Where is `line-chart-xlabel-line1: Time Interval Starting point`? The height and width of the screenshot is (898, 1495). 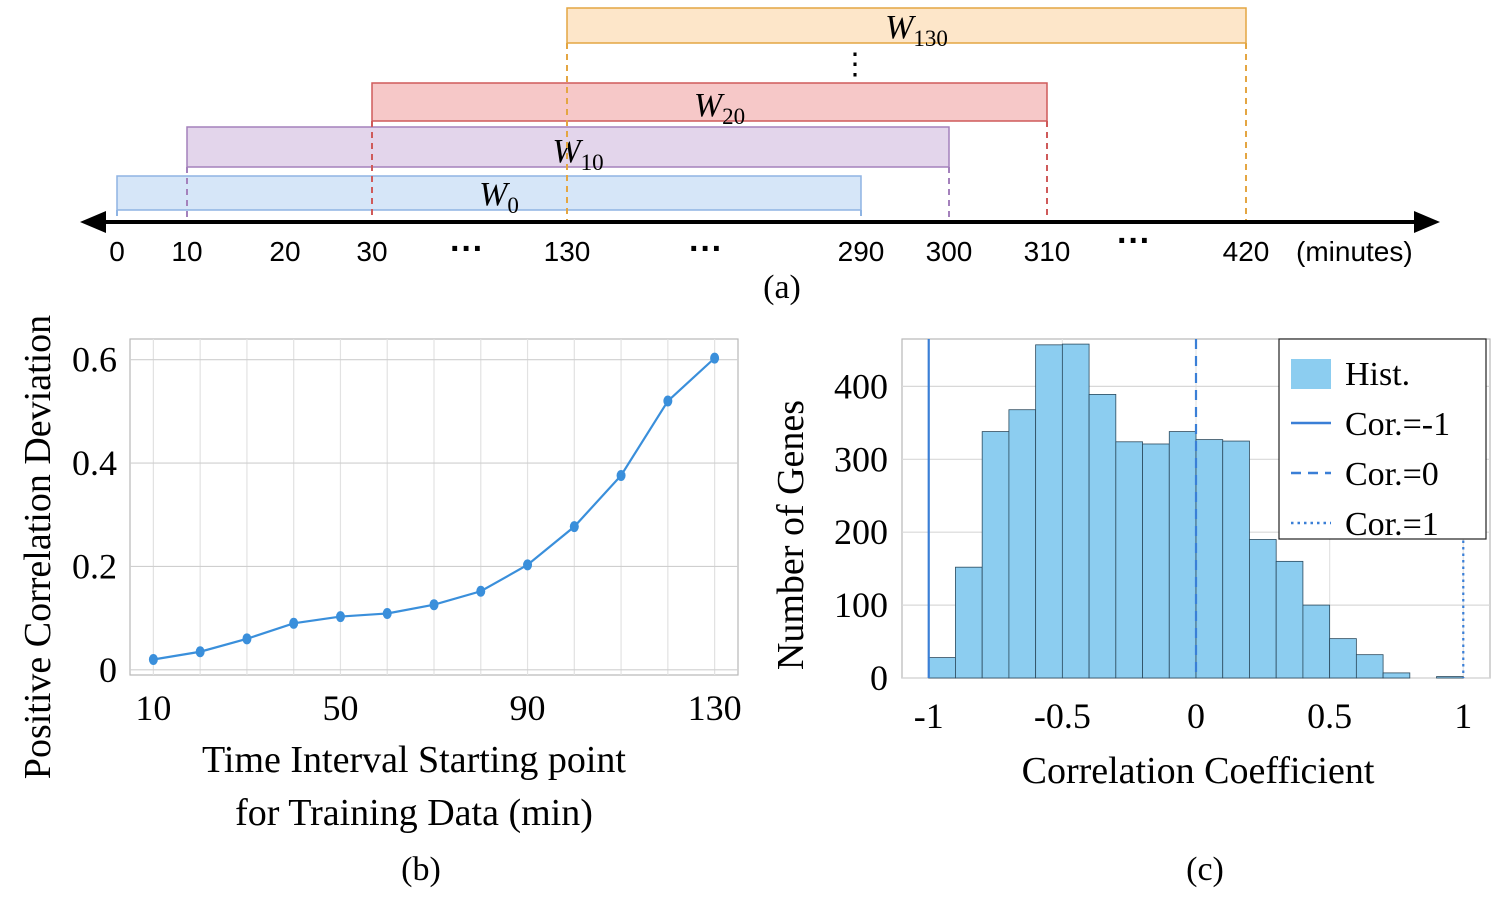 line-chart-xlabel-line1: Time Interval Starting point is located at coordinates (414, 760).